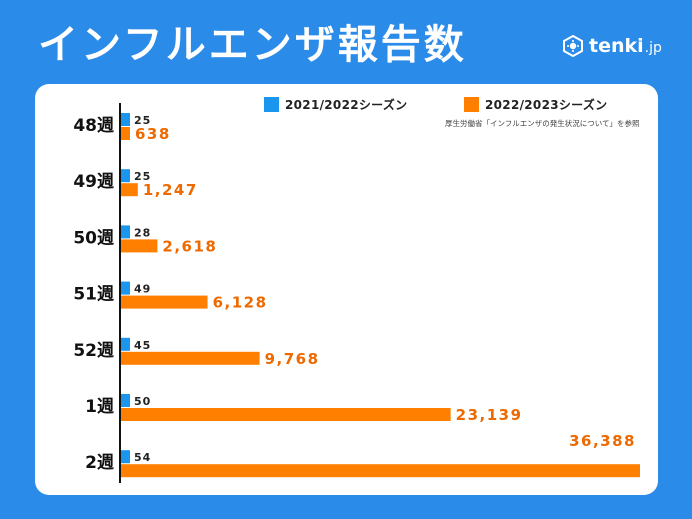 Image resolution: width=692 pixels, height=519 pixels. Describe the element at coordinates (93, 295) in the screenshot. I see `category-label: 51週` at that location.